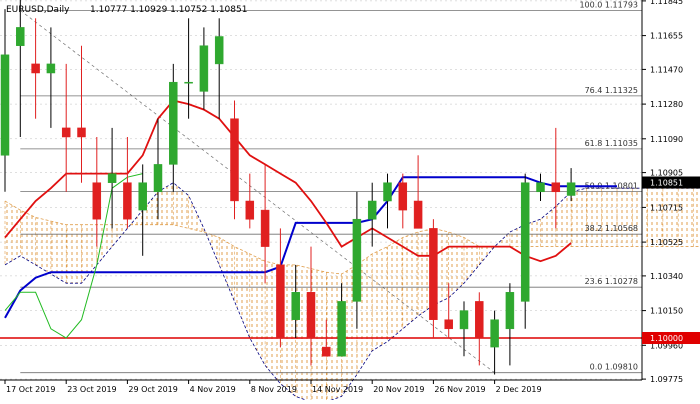 Image resolution: width=700 pixels, height=404 pixels. Describe the element at coordinates (274, 389) in the screenshot. I see `x-tick-label: 8 Nov 2019` at that location.